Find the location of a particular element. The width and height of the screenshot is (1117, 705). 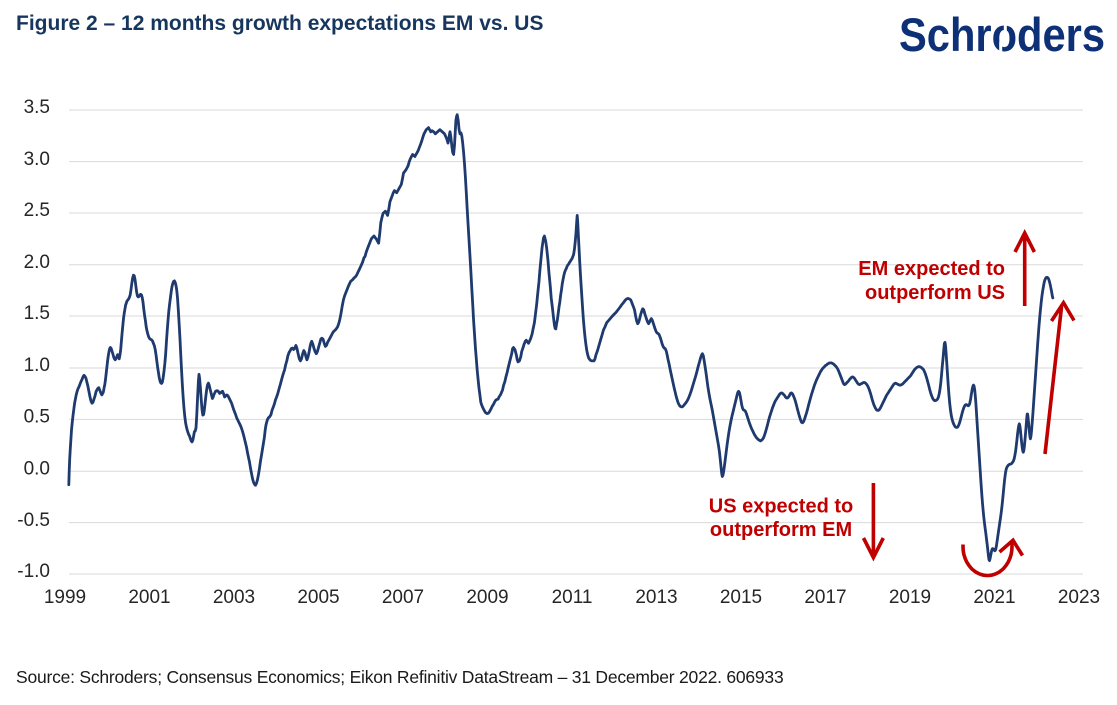

svg-text: 2021 is located at coordinates (994, 597).